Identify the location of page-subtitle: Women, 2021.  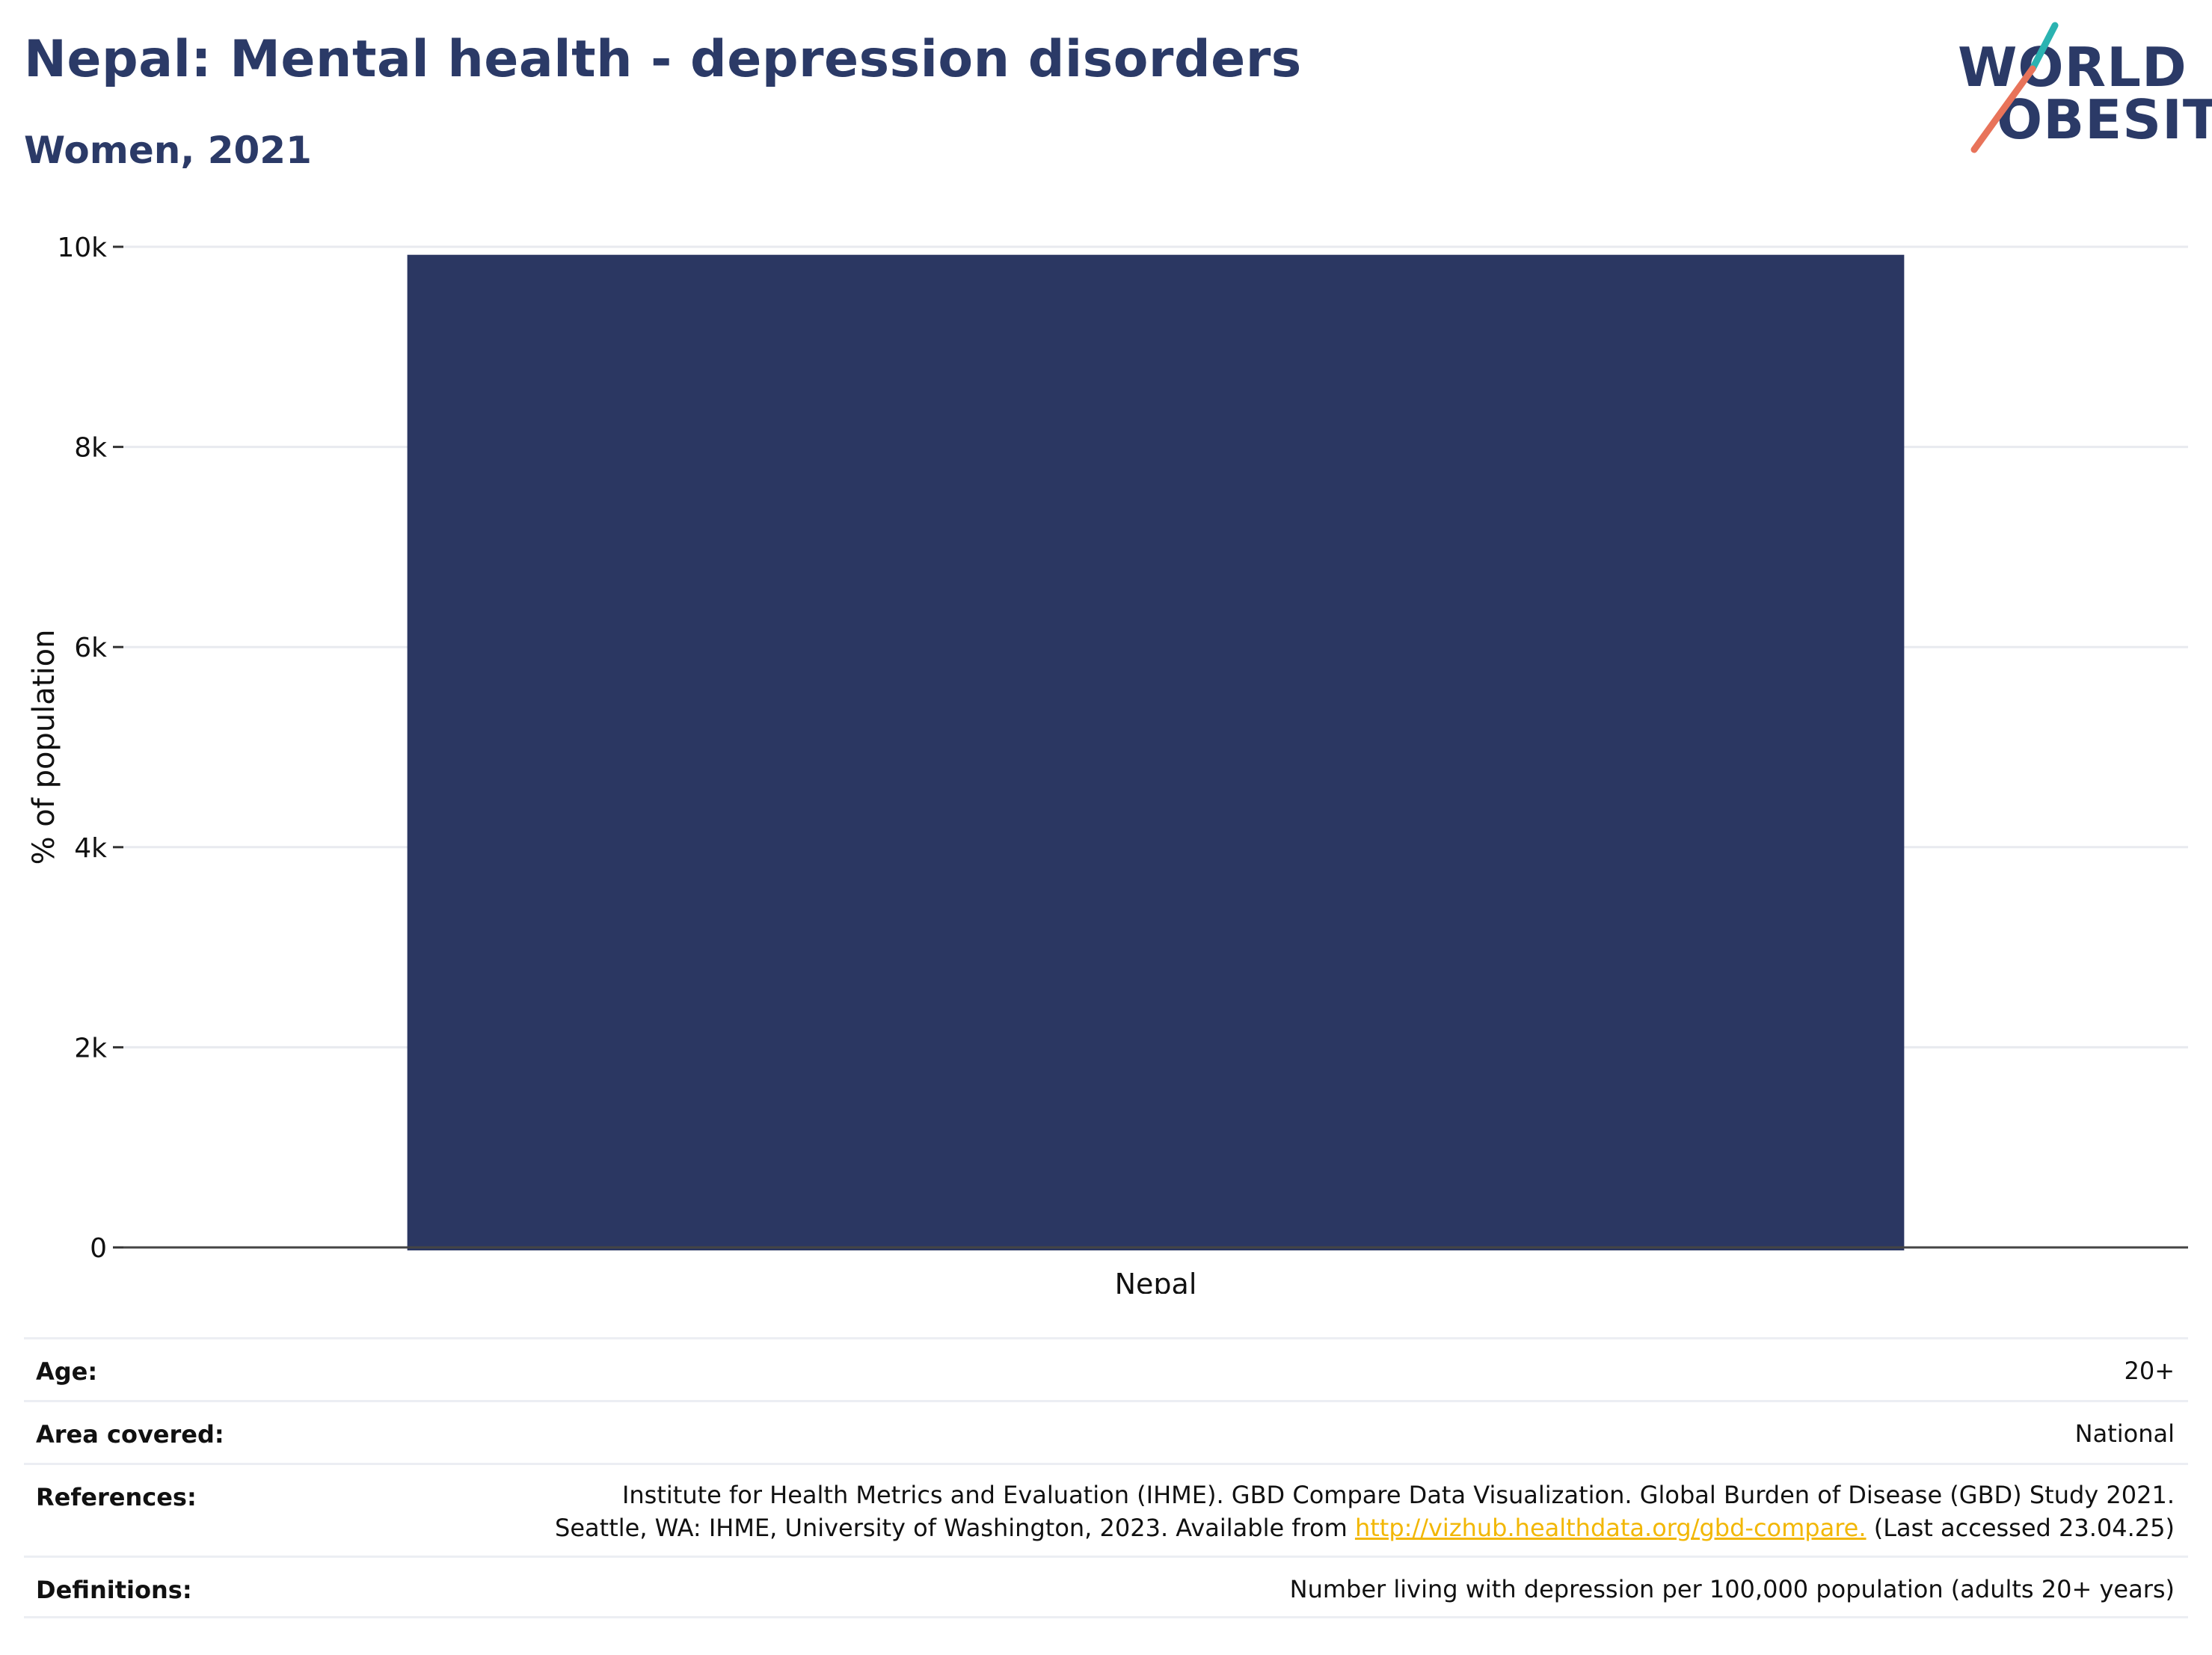
(168, 150).